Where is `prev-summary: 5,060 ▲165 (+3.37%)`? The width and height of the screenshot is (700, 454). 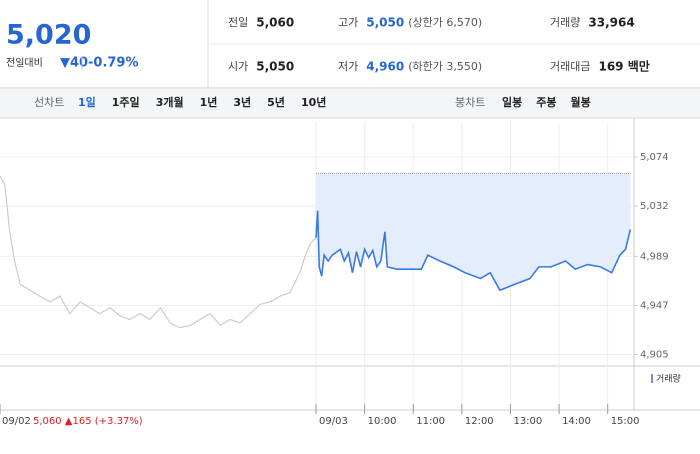
prev-summary: 5,060 ▲165 (+3.37%) is located at coordinates (88, 421).